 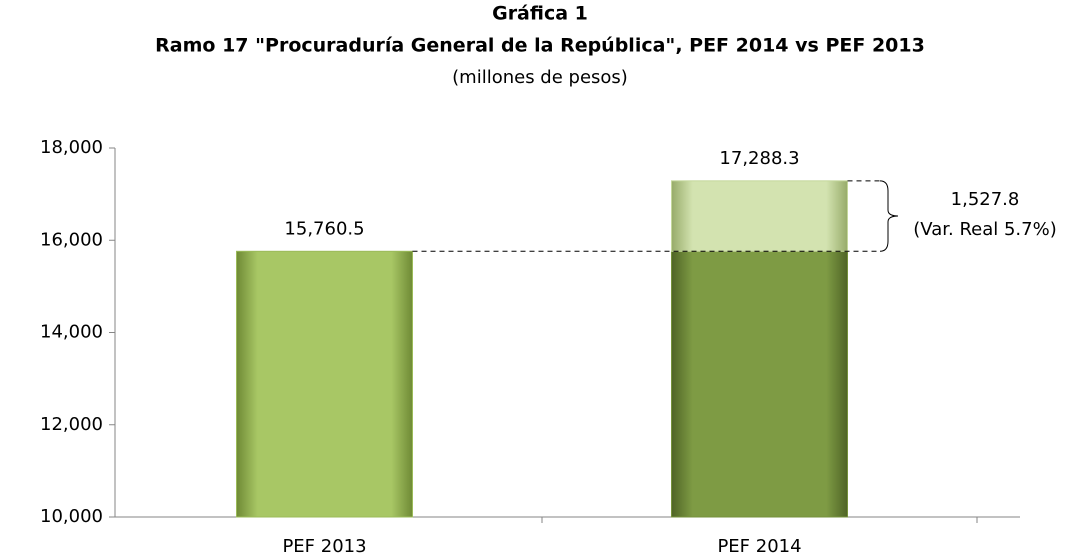 What do you see at coordinates (984, 229) in the screenshot?
I see `difference-note: (Var. Real 5.7%)` at bounding box center [984, 229].